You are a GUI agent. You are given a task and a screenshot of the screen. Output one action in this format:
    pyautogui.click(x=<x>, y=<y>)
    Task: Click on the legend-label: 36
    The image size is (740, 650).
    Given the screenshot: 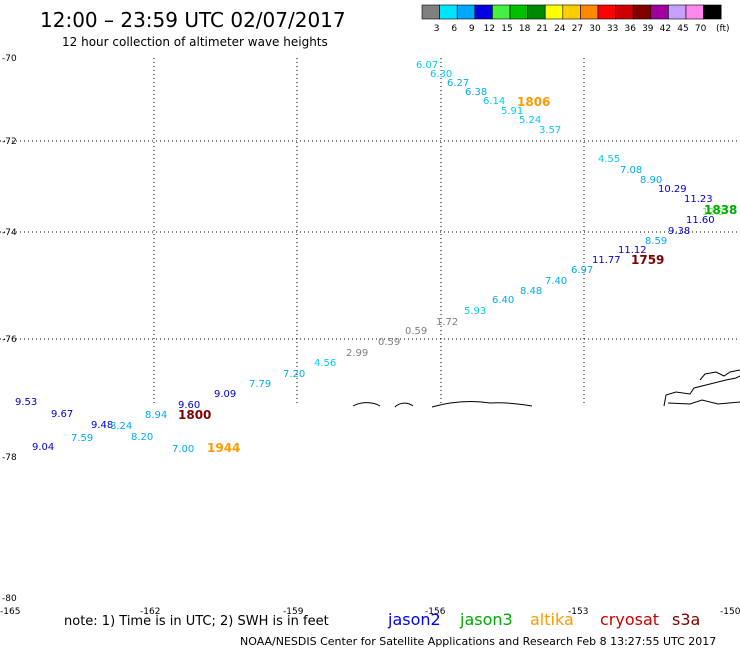 What is the action you would take?
    pyautogui.click(x=630, y=29)
    